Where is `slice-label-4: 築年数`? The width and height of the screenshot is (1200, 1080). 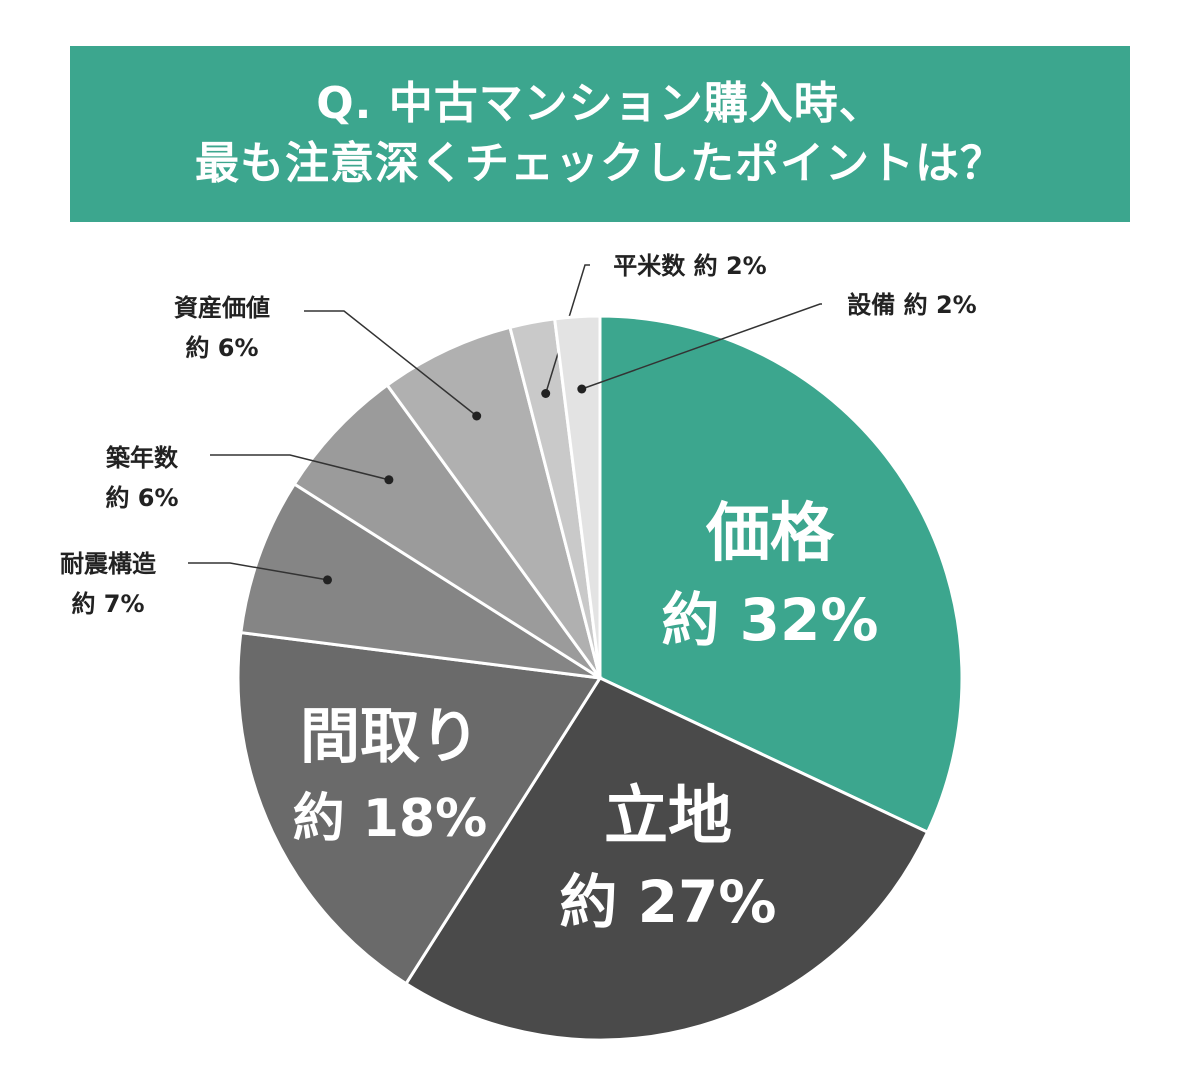 slice-label-4: 築年数 is located at coordinates (142, 458).